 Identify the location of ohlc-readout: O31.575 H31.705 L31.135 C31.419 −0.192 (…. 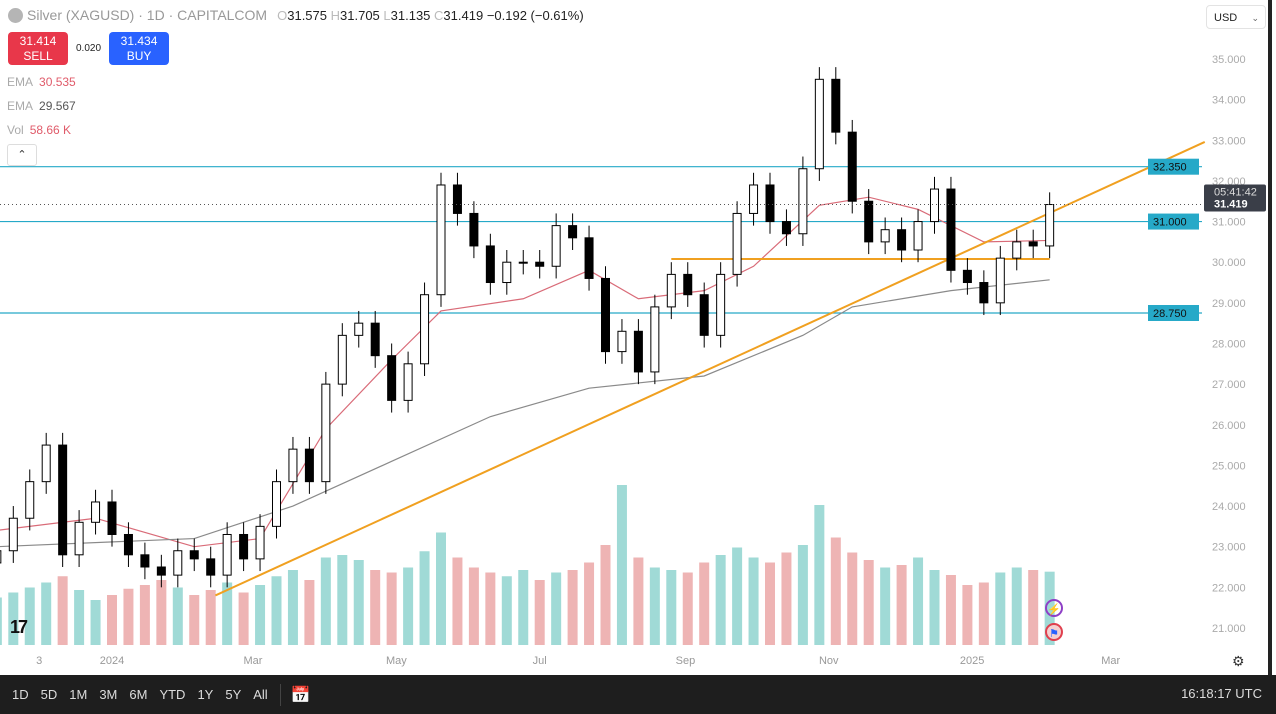
(430, 15).